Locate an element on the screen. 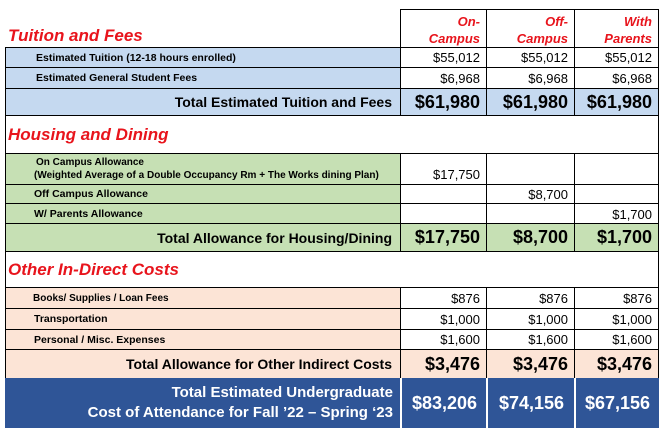 The image size is (666, 432). cell-tuition-parents: $55,012 is located at coordinates (616, 57).